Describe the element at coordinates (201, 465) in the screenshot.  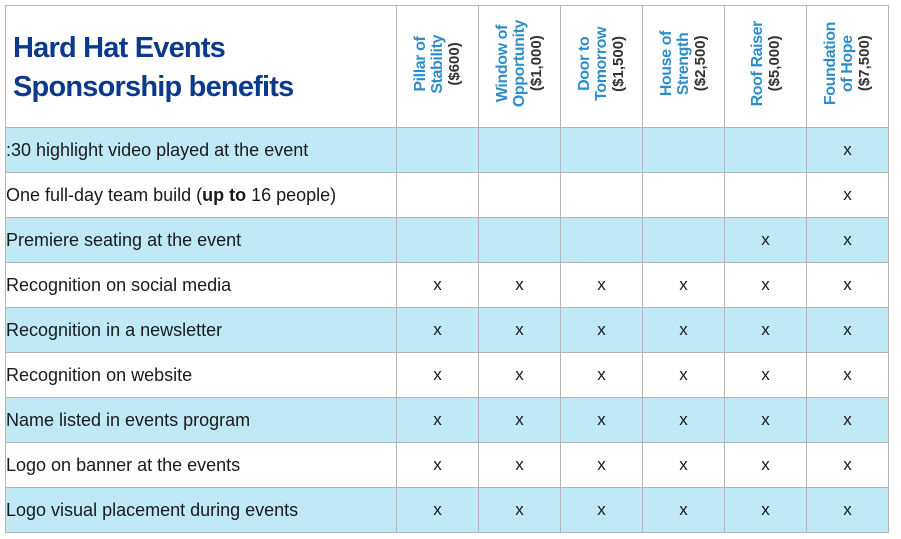
I see `benefit-label: Logo on banner at the events` at that location.